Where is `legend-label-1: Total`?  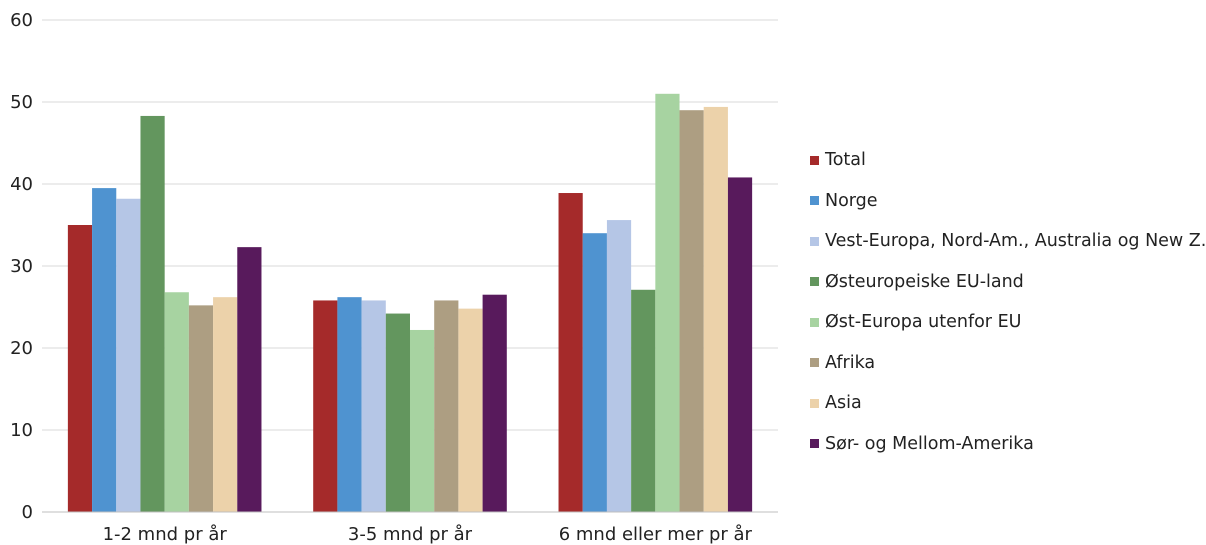
legend-label-1: Total is located at coordinates (845, 160).